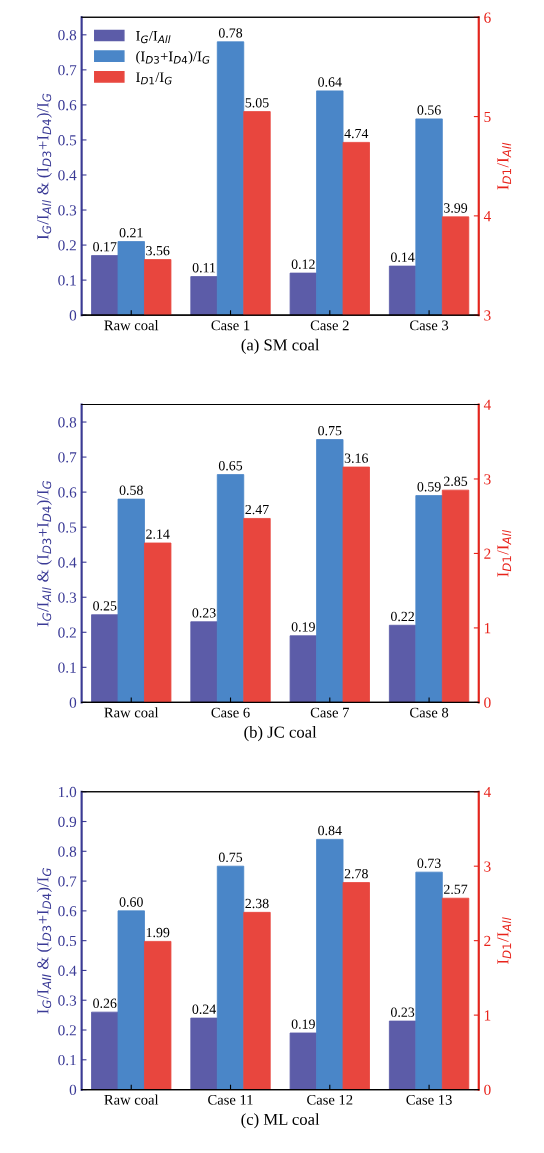  I want to click on data-label: 0.21, so click(131, 232).